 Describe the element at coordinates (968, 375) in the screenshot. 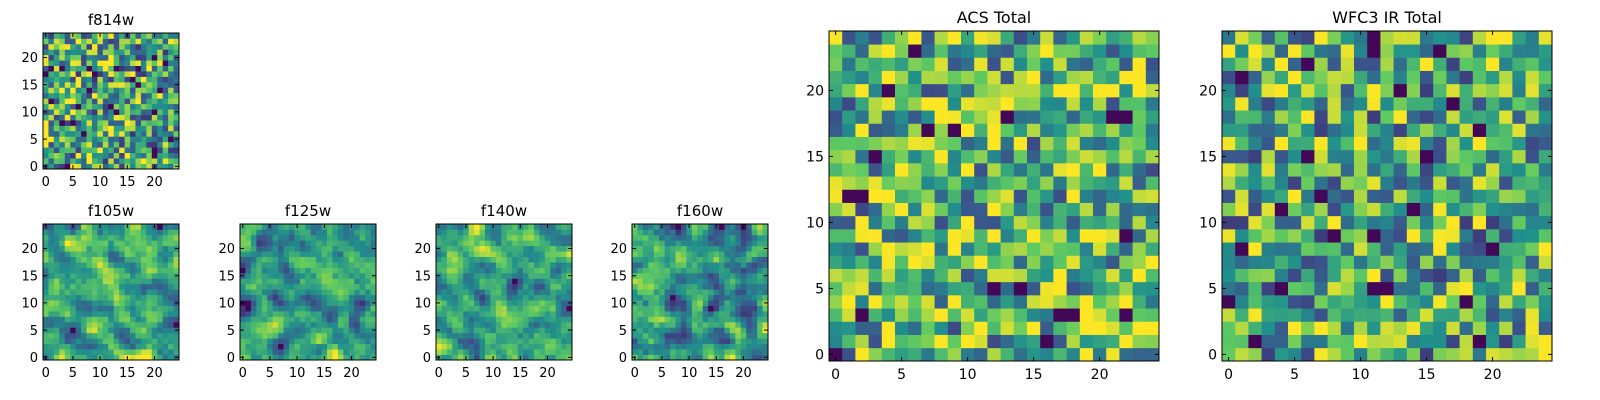

I see `x-tick-label: 10` at that location.